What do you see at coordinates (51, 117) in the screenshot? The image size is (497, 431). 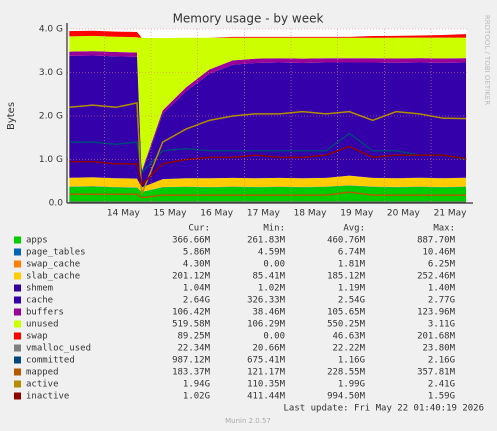 I see `y-tick-label: 2.0 G` at bounding box center [51, 117].